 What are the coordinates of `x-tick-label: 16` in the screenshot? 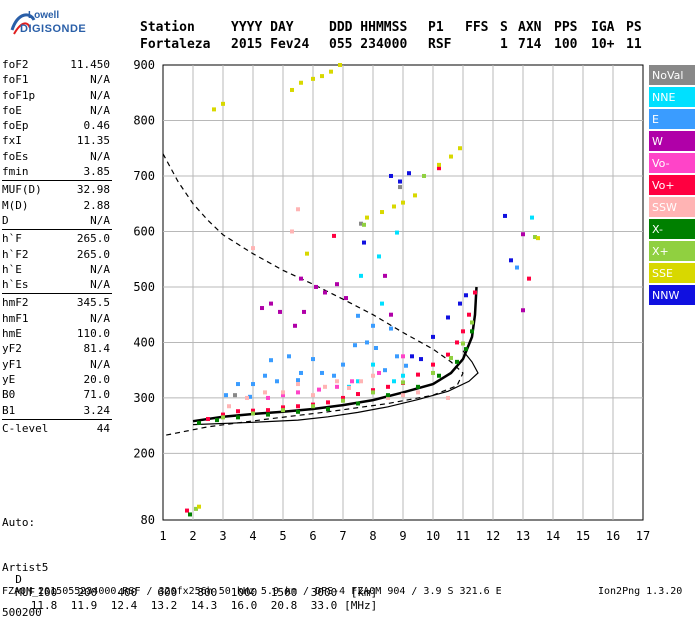 It's located at (613, 536).